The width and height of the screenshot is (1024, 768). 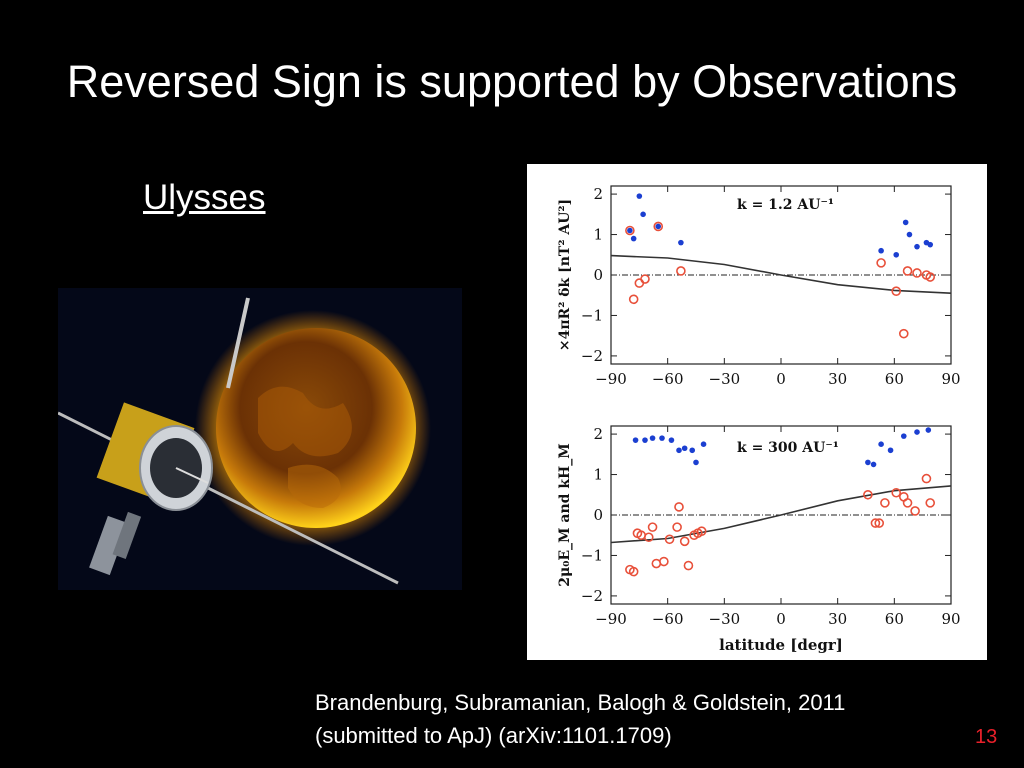 What do you see at coordinates (788, 448) in the screenshot?
I see `plot-bottom-annotation: k = 300 AU⁻¹` at bounding box center [788, 448].